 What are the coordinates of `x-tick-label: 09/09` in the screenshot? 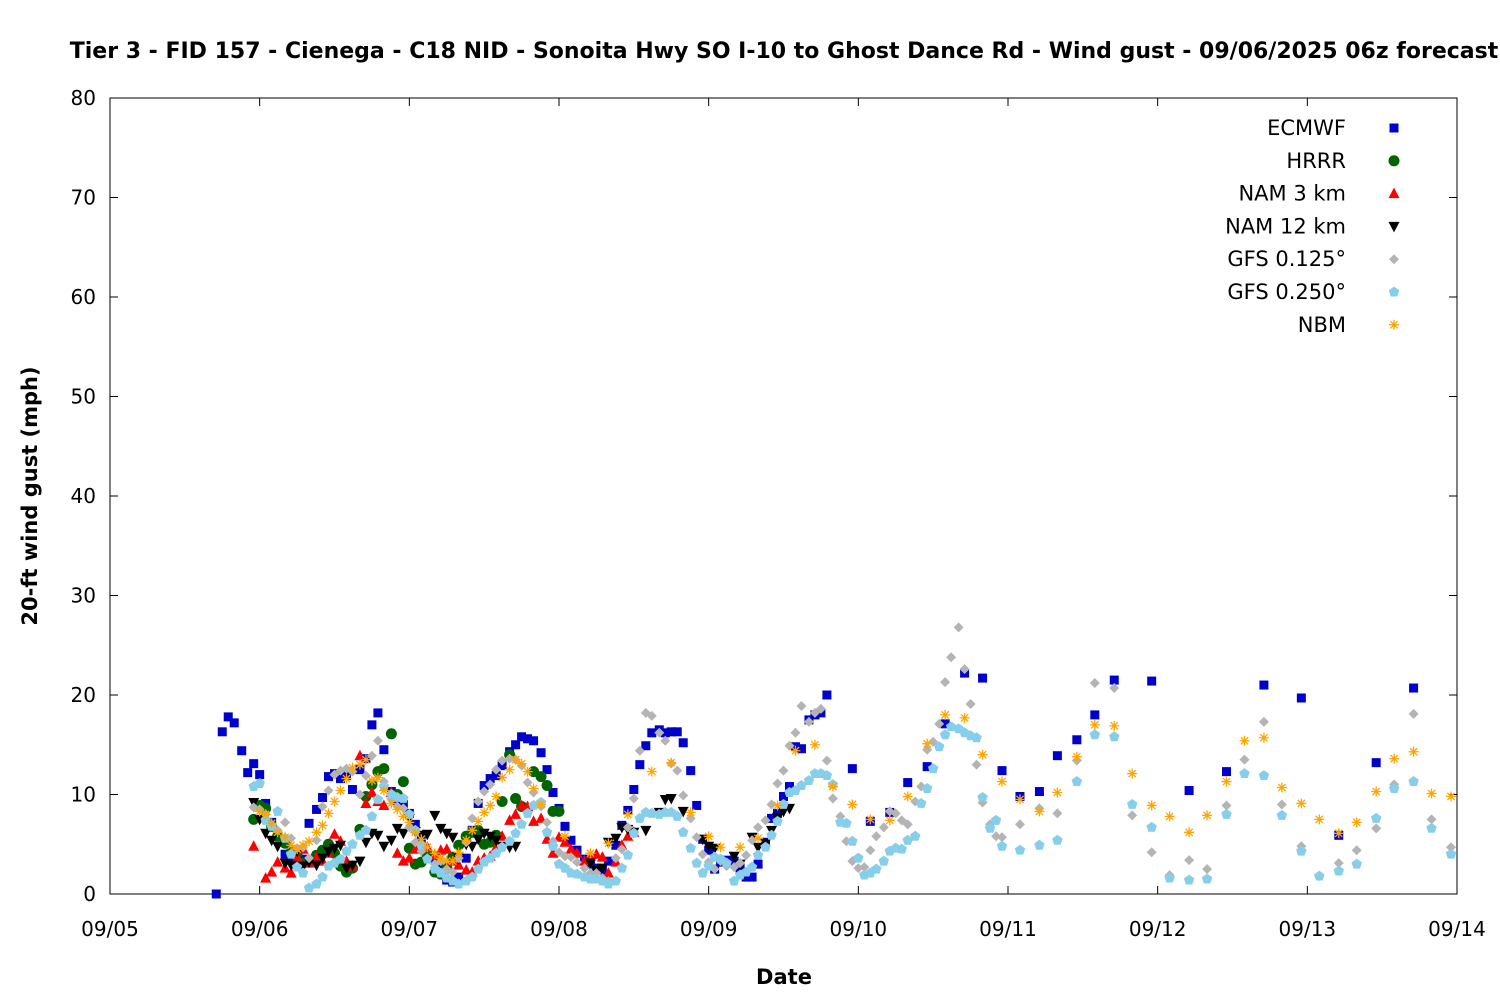 It's located at (709, 929).